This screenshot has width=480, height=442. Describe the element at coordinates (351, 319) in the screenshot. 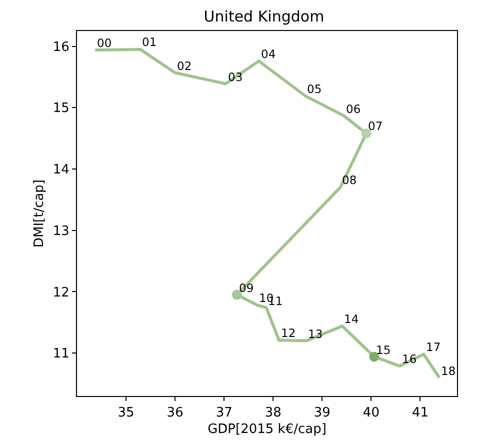

I see `annotation: 14` at that location.